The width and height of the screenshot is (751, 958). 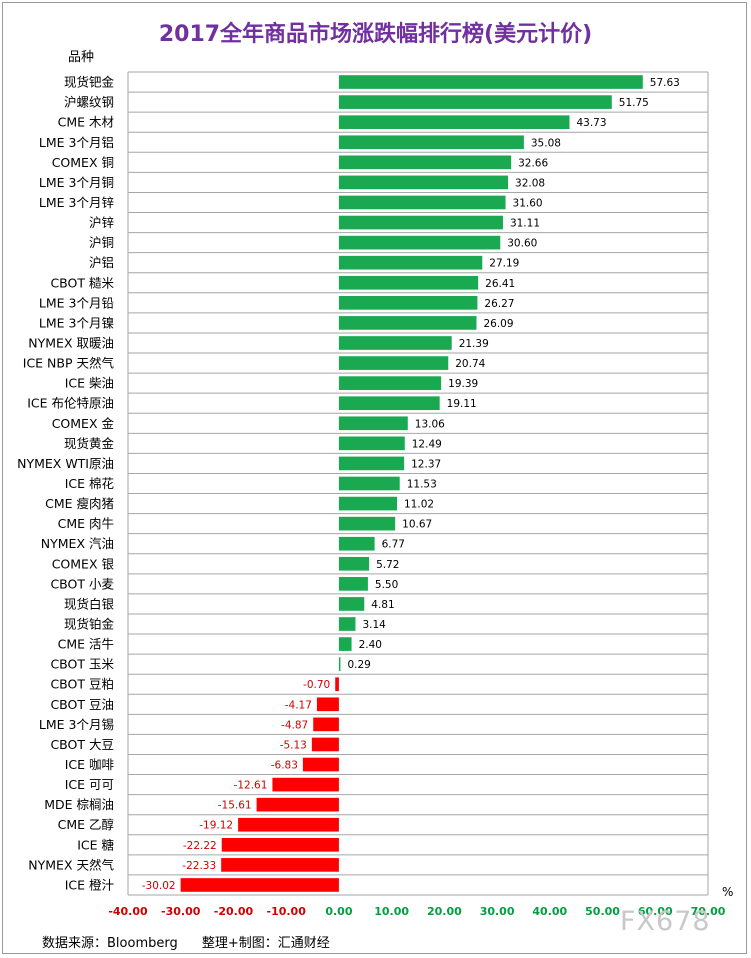 What do you see at coordinates (89, 102) in the screenshot?
I see `category-label: 沪螺纹钢` at bounding box center [89, 102].